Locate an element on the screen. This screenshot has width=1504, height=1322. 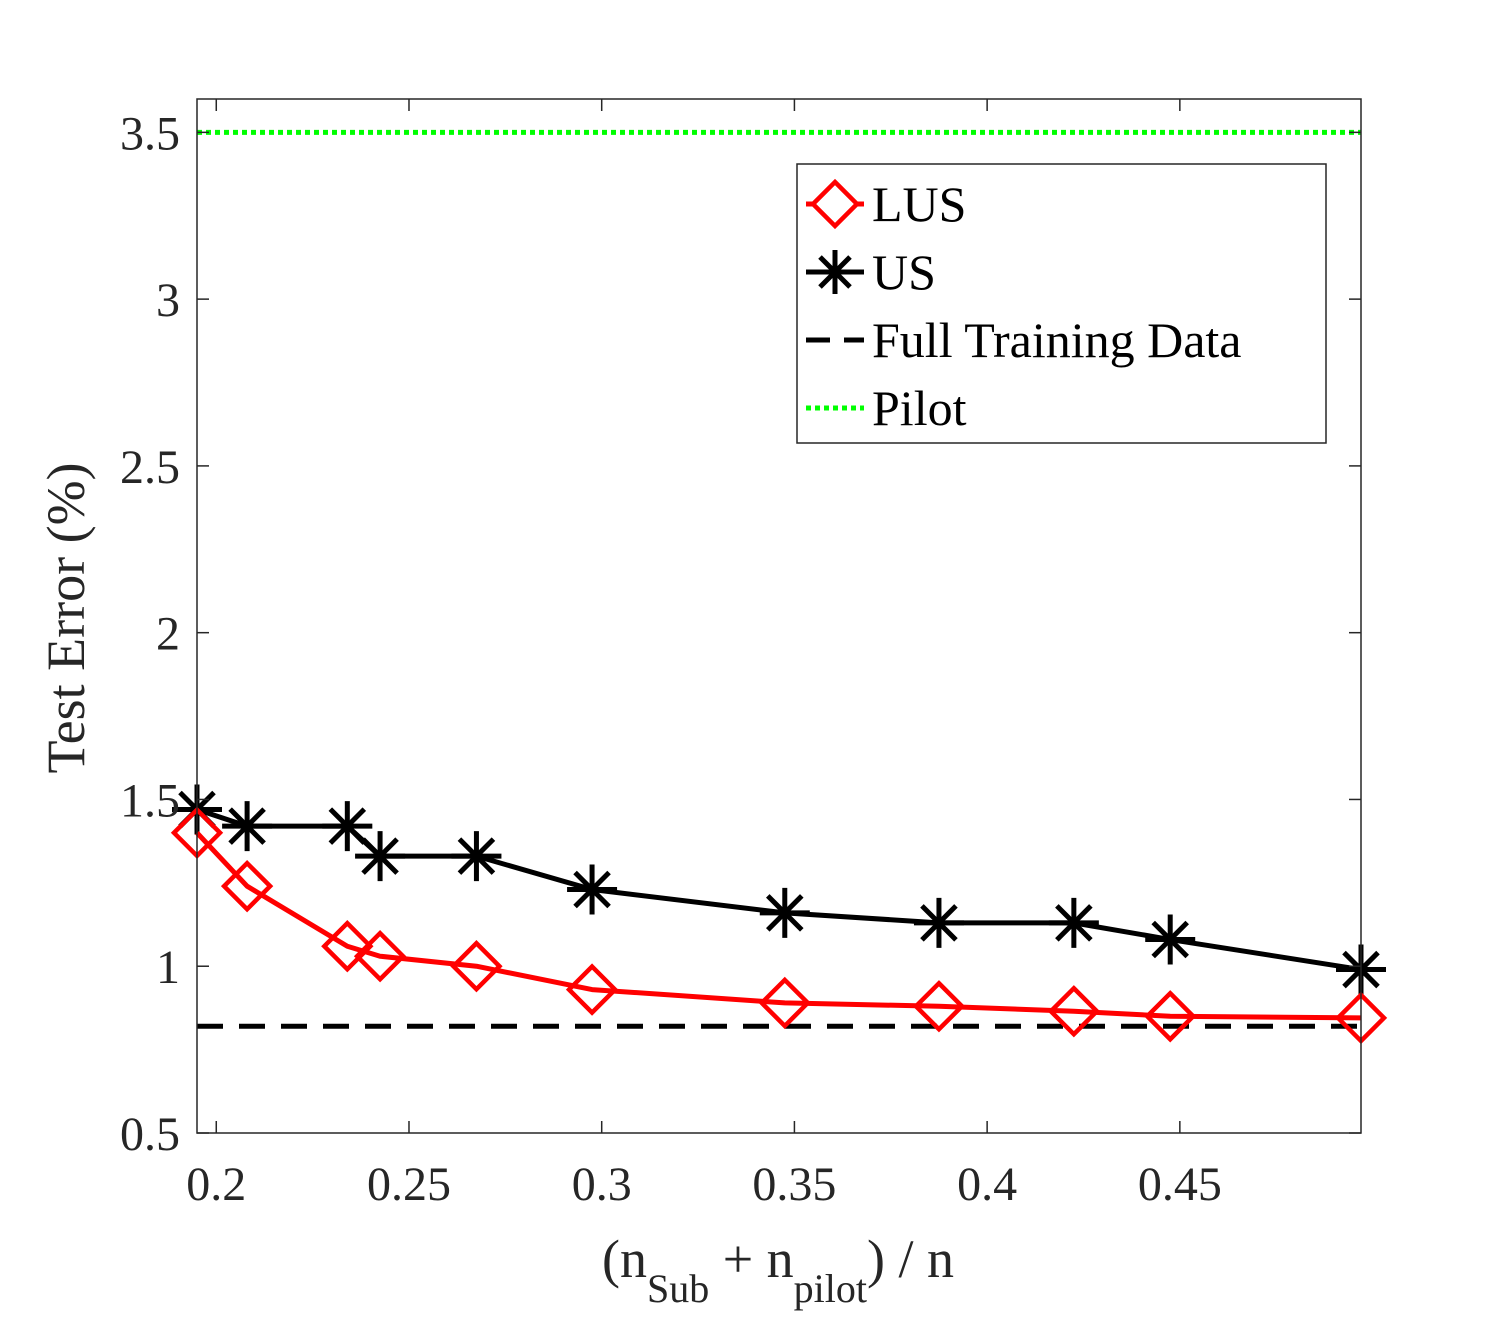
legend-box is located at coordinates (1061, 303).